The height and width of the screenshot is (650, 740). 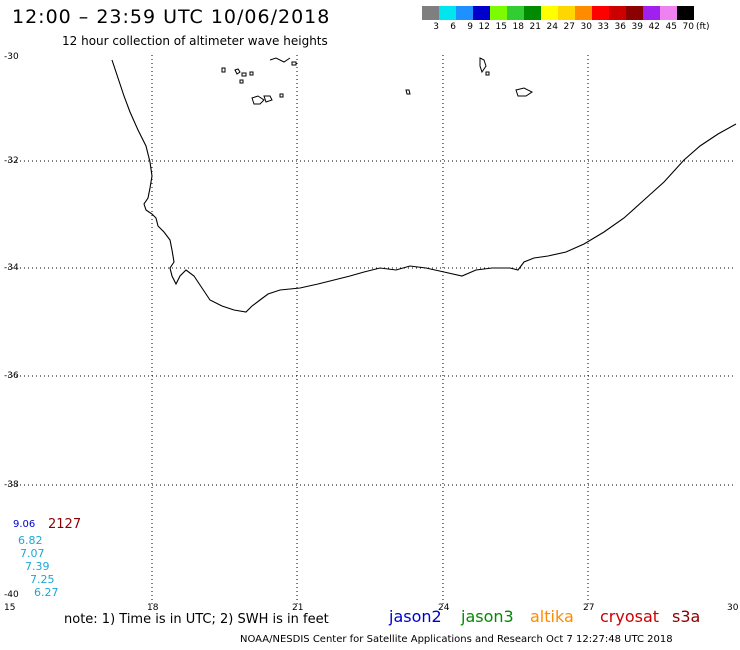 What do you see at coordinates (552, 616) in the screenshot?
I see `legend-altika: altika` at bounding box center [552, 616].